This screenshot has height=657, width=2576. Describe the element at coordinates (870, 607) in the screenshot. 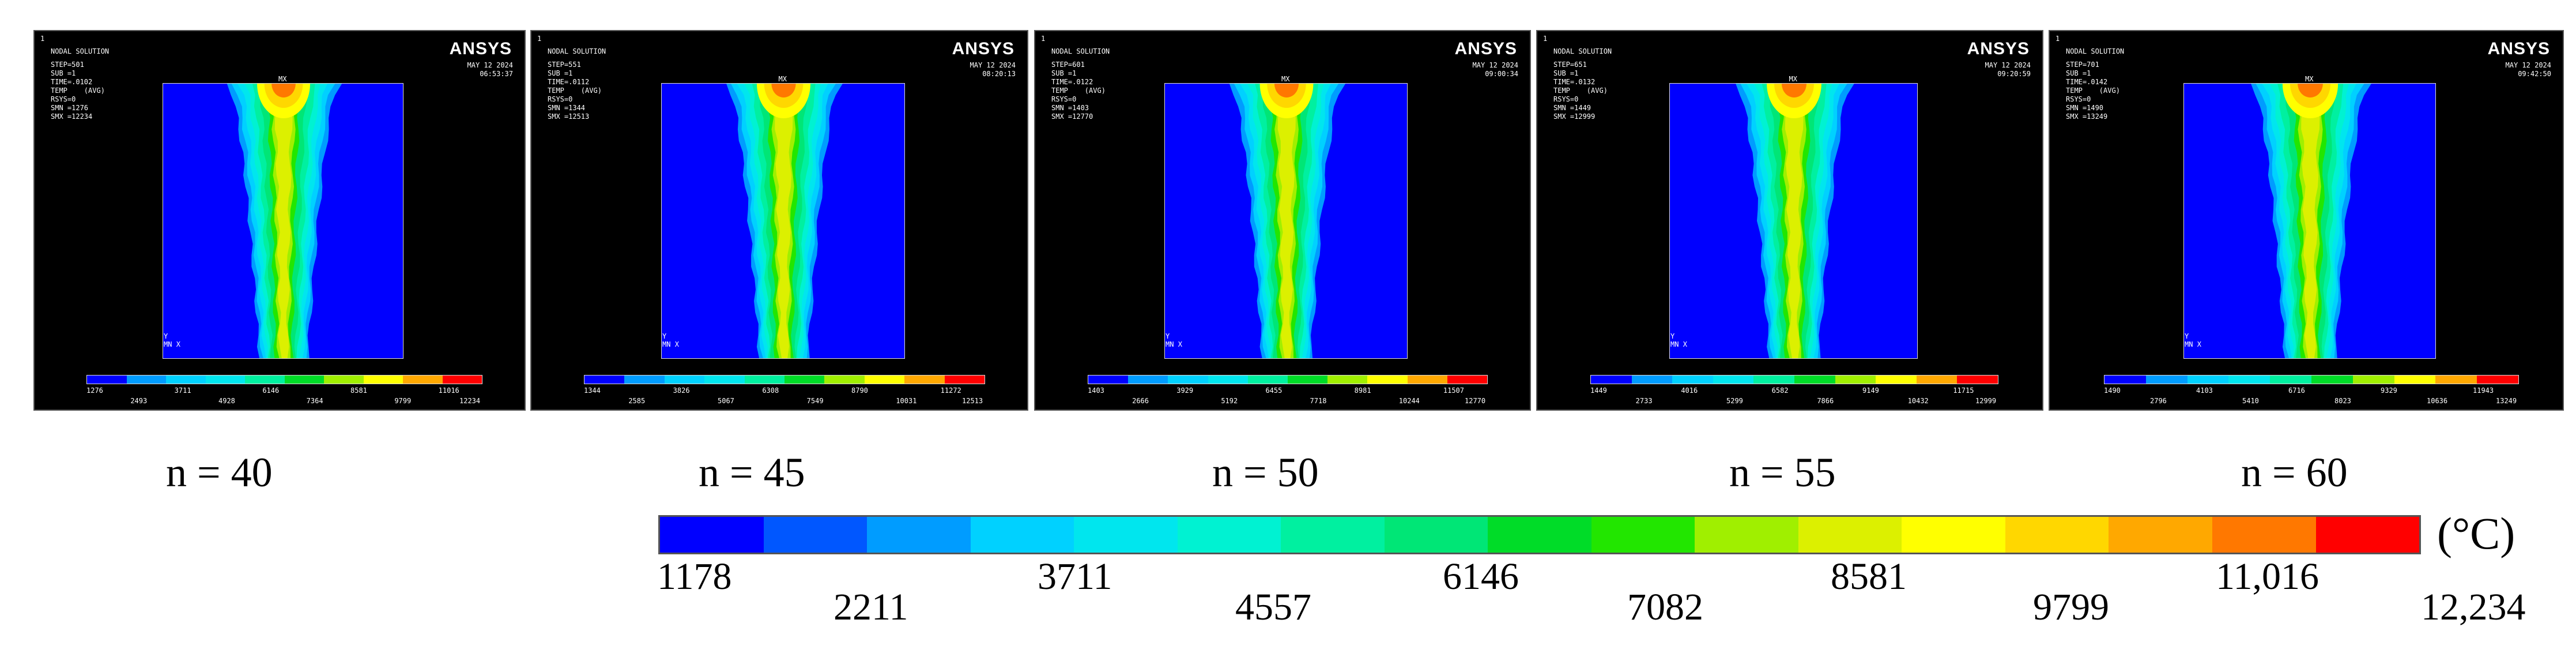

I see `legend-tick: 2211` at that location.